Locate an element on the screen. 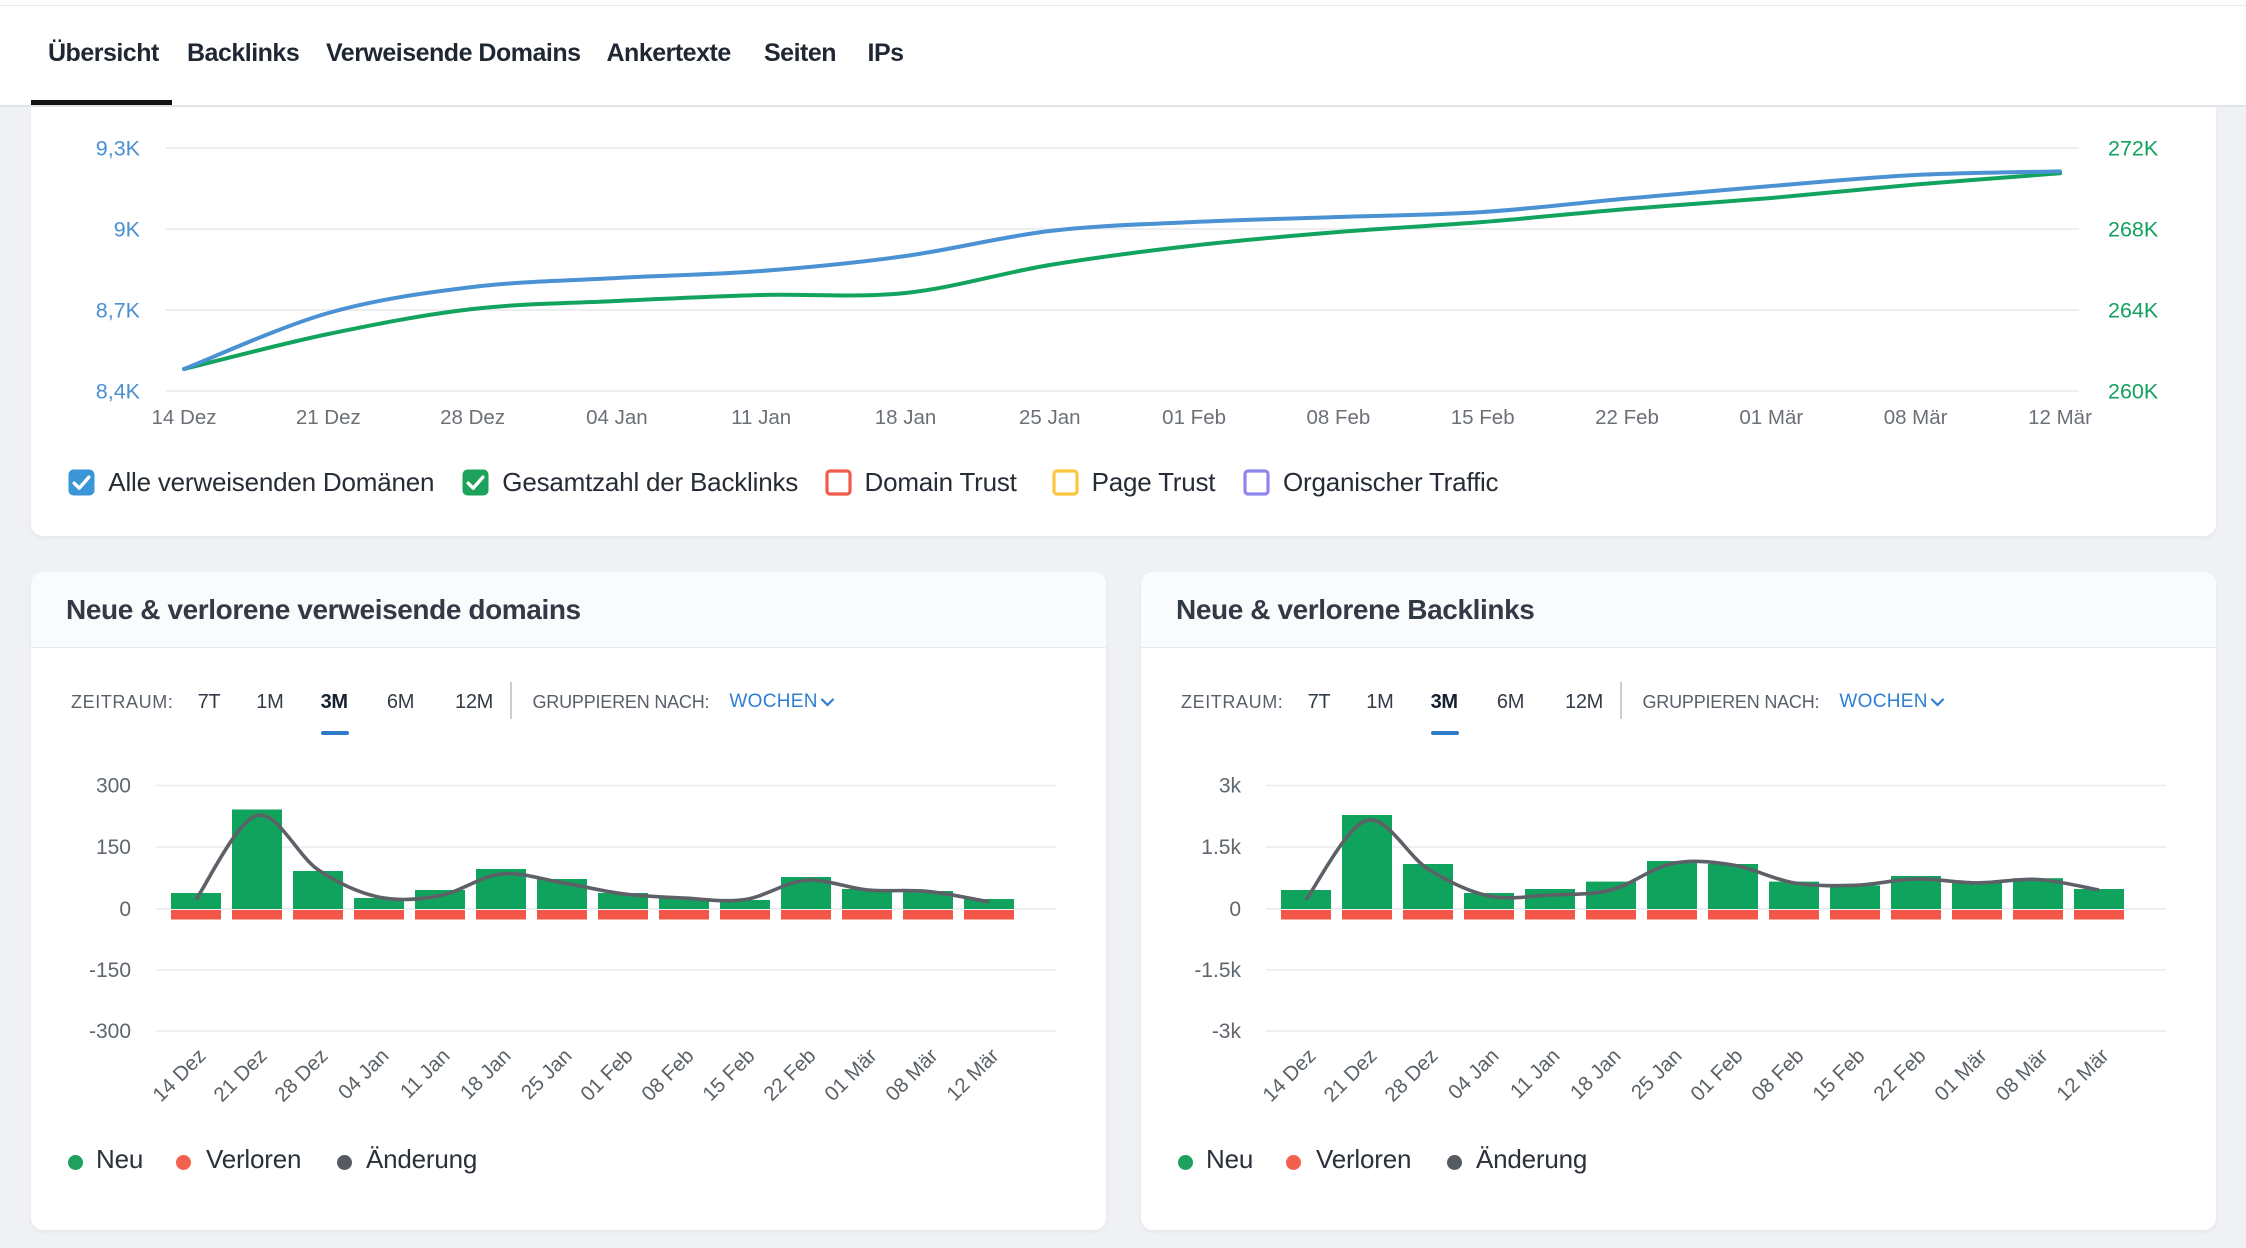 This screenshot has width=2246, height=1248. svg-text: 9,3K is located at coordinates (118, 149).